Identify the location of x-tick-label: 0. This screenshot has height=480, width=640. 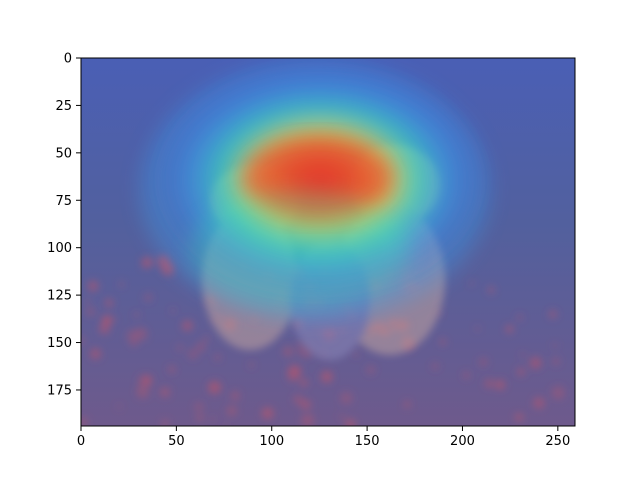
(81, 441).